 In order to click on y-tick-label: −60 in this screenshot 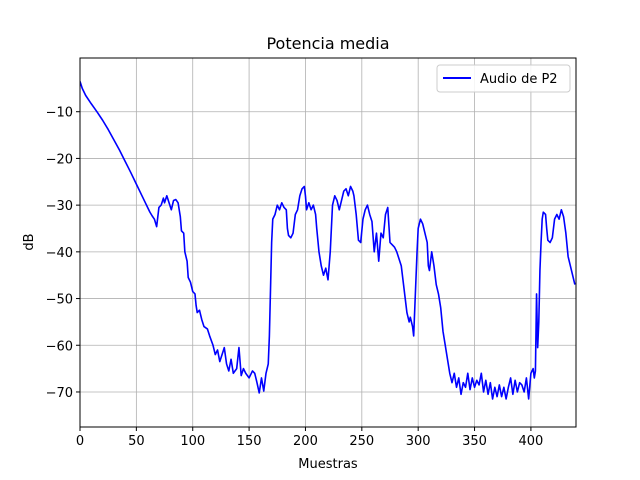, I will do `click(59, 346)`.